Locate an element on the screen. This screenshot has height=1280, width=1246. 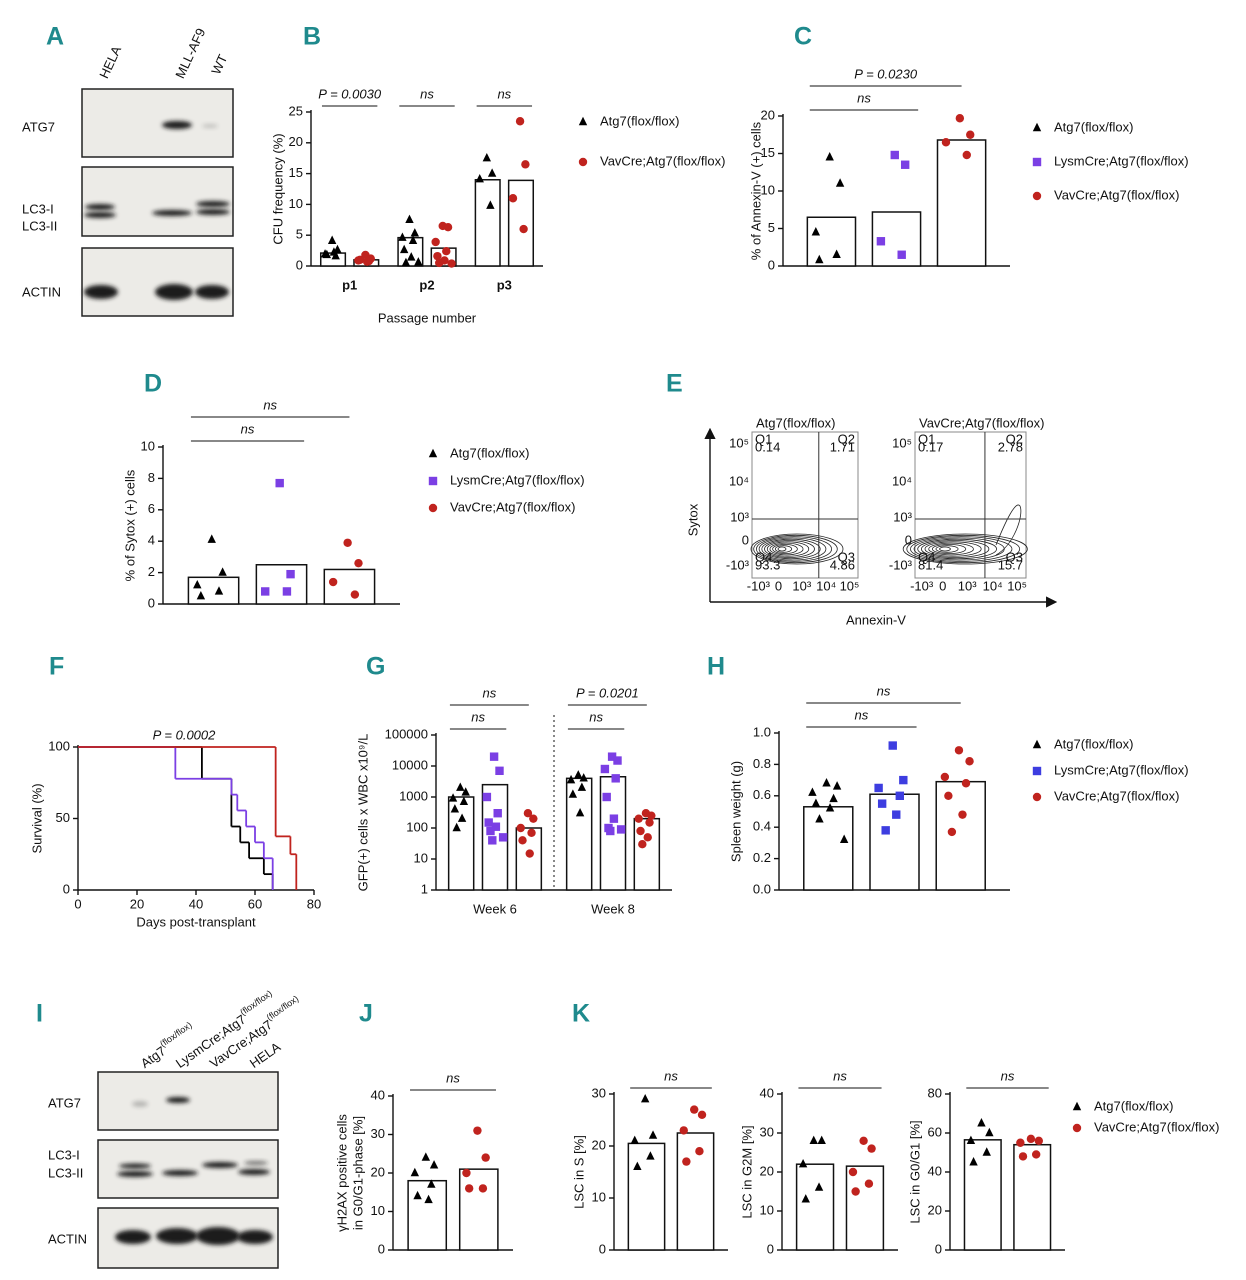
y-tick-label: 8 is located at coordinates (151, 477).